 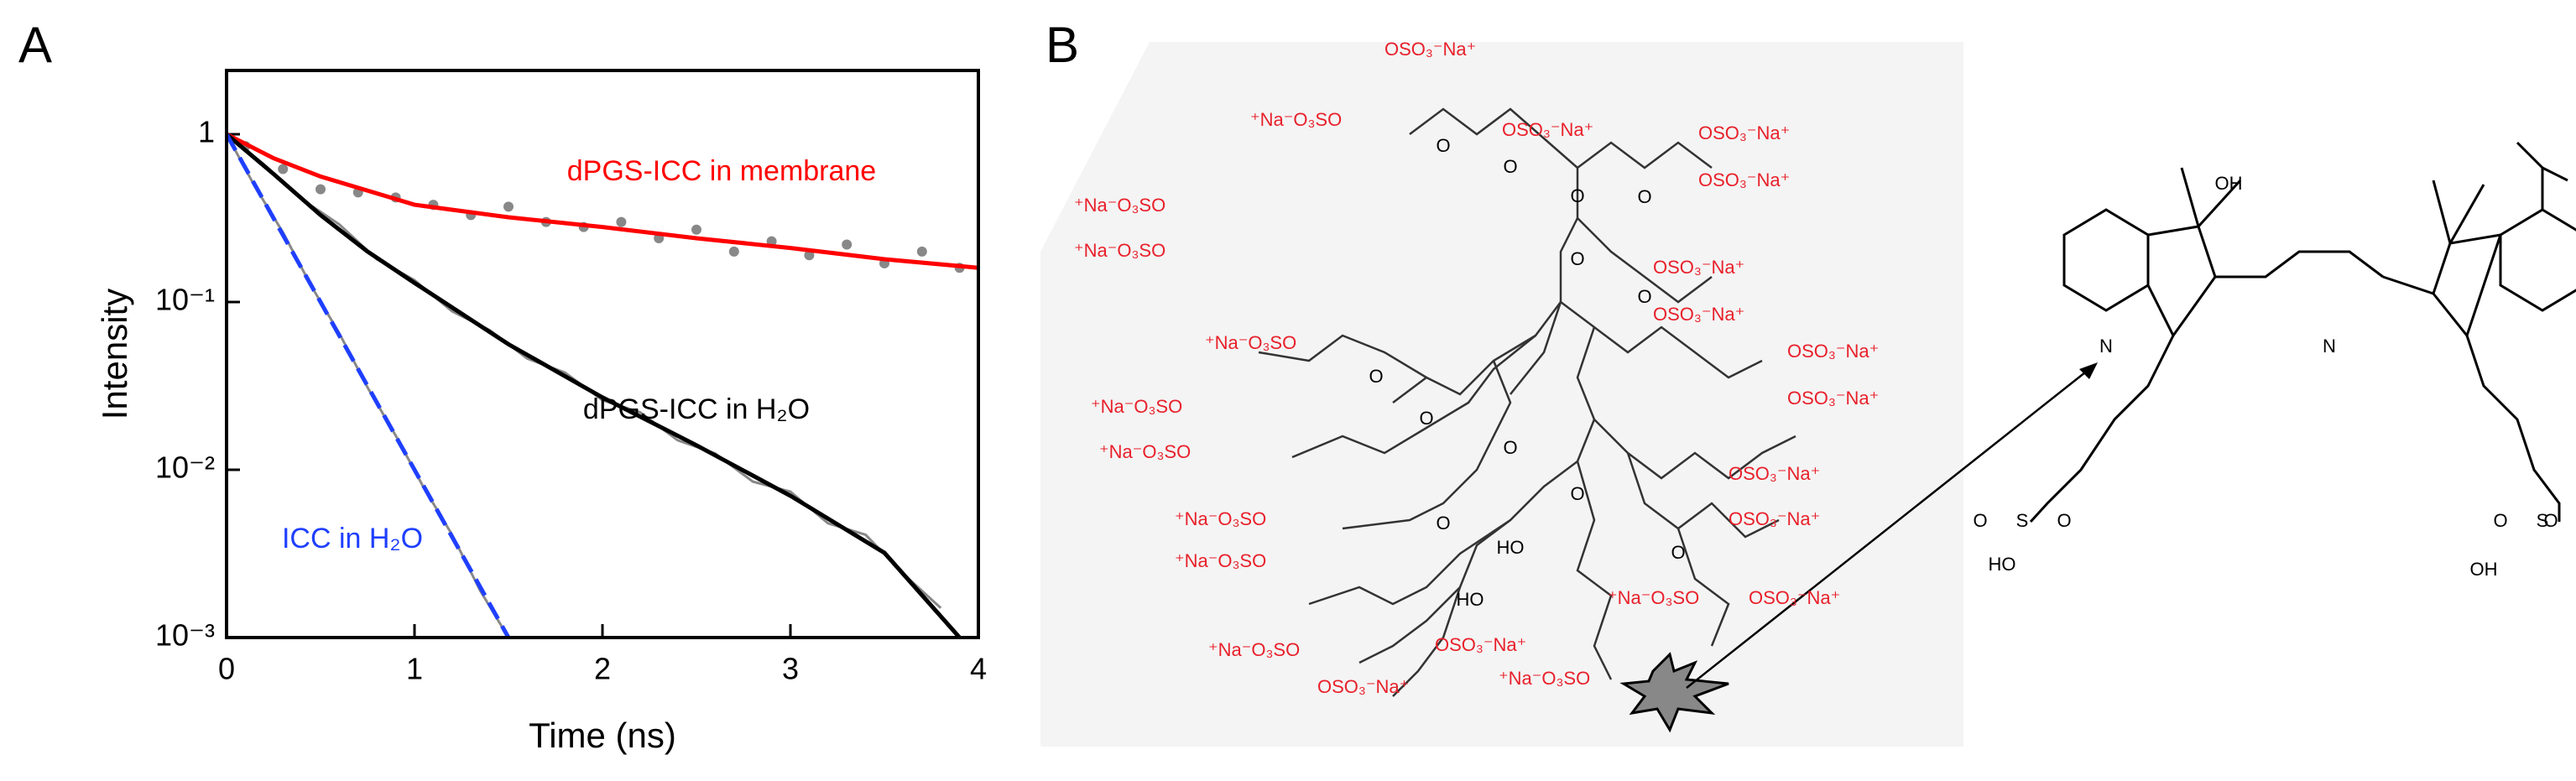 What do you see at coordinates (114, 354) in the screenshot?
I see `y-axis-label: Intensity` at bounding box center [114, 354].